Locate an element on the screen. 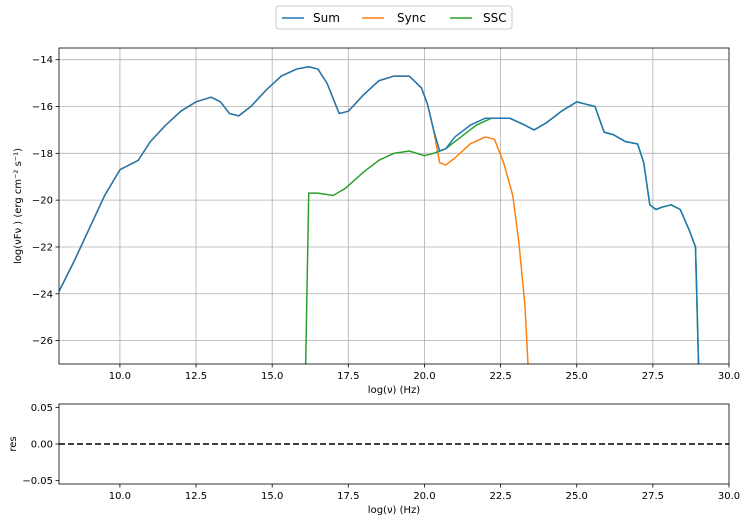  res-xtick-label-3: 17.5 is located at coordinates (348, 496).